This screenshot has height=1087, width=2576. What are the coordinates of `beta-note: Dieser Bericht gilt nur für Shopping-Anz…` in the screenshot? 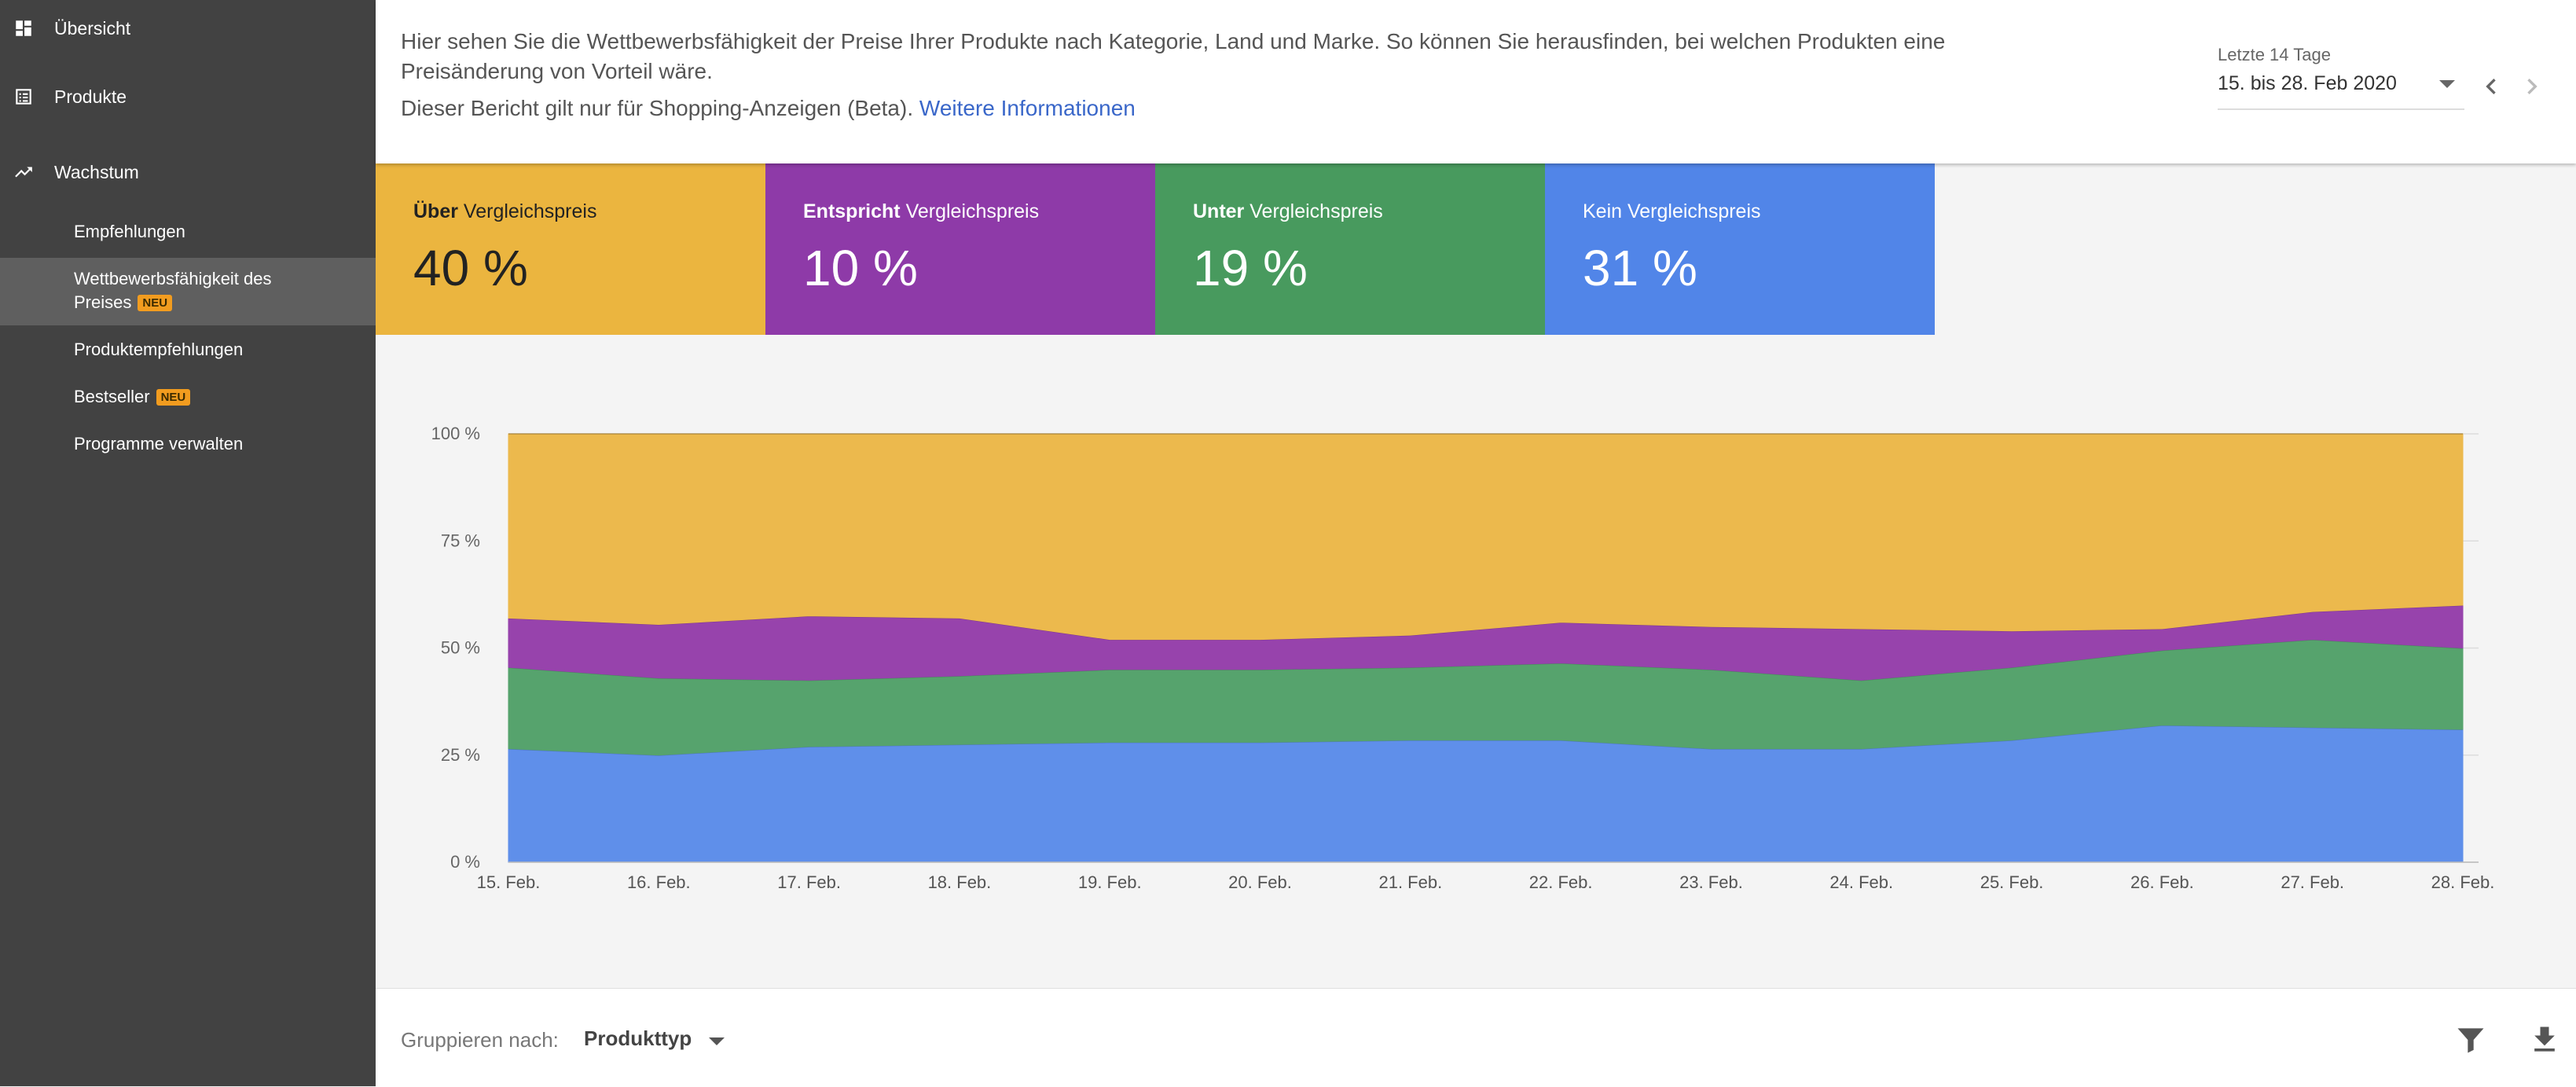 It's located at (768, 108).